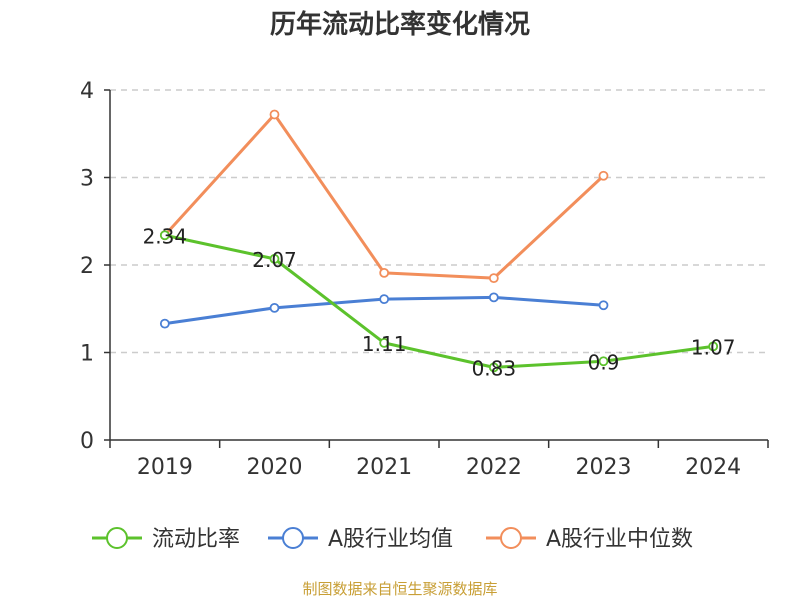 The width and height of the screenshot is (800, 600). Describe the element at coordinates (87, 354) in the screenshot. I see `y-tick-label: 1` at that location.